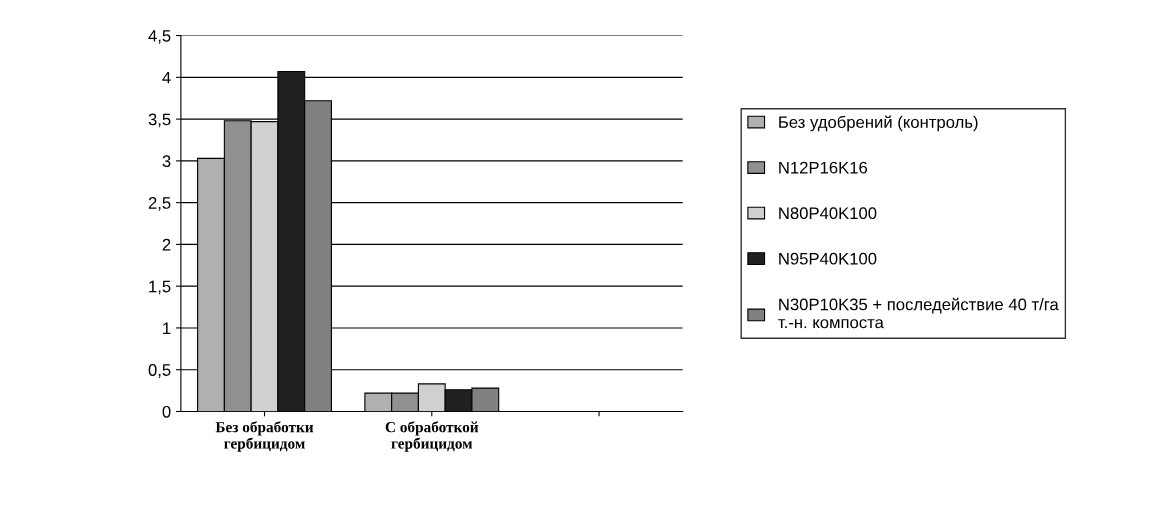 This screenshot has height=508, width=1167. Describe the element at coordinates (828, 258) in the screenshot. I see `legend-label: N95P40K100` at that location.